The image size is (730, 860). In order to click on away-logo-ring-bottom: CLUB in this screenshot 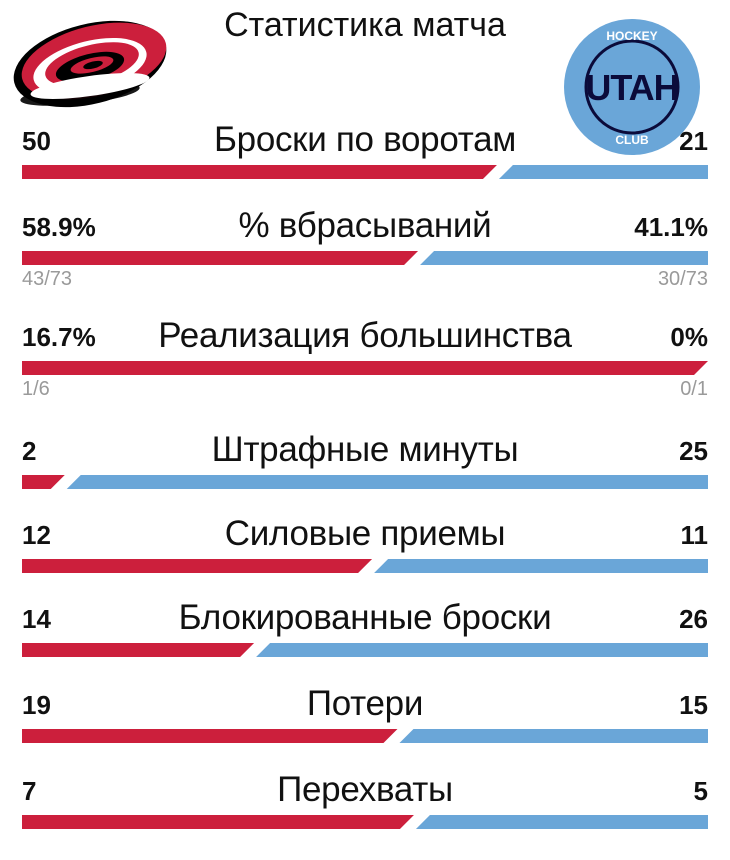, I will do `click(632, 140)`.